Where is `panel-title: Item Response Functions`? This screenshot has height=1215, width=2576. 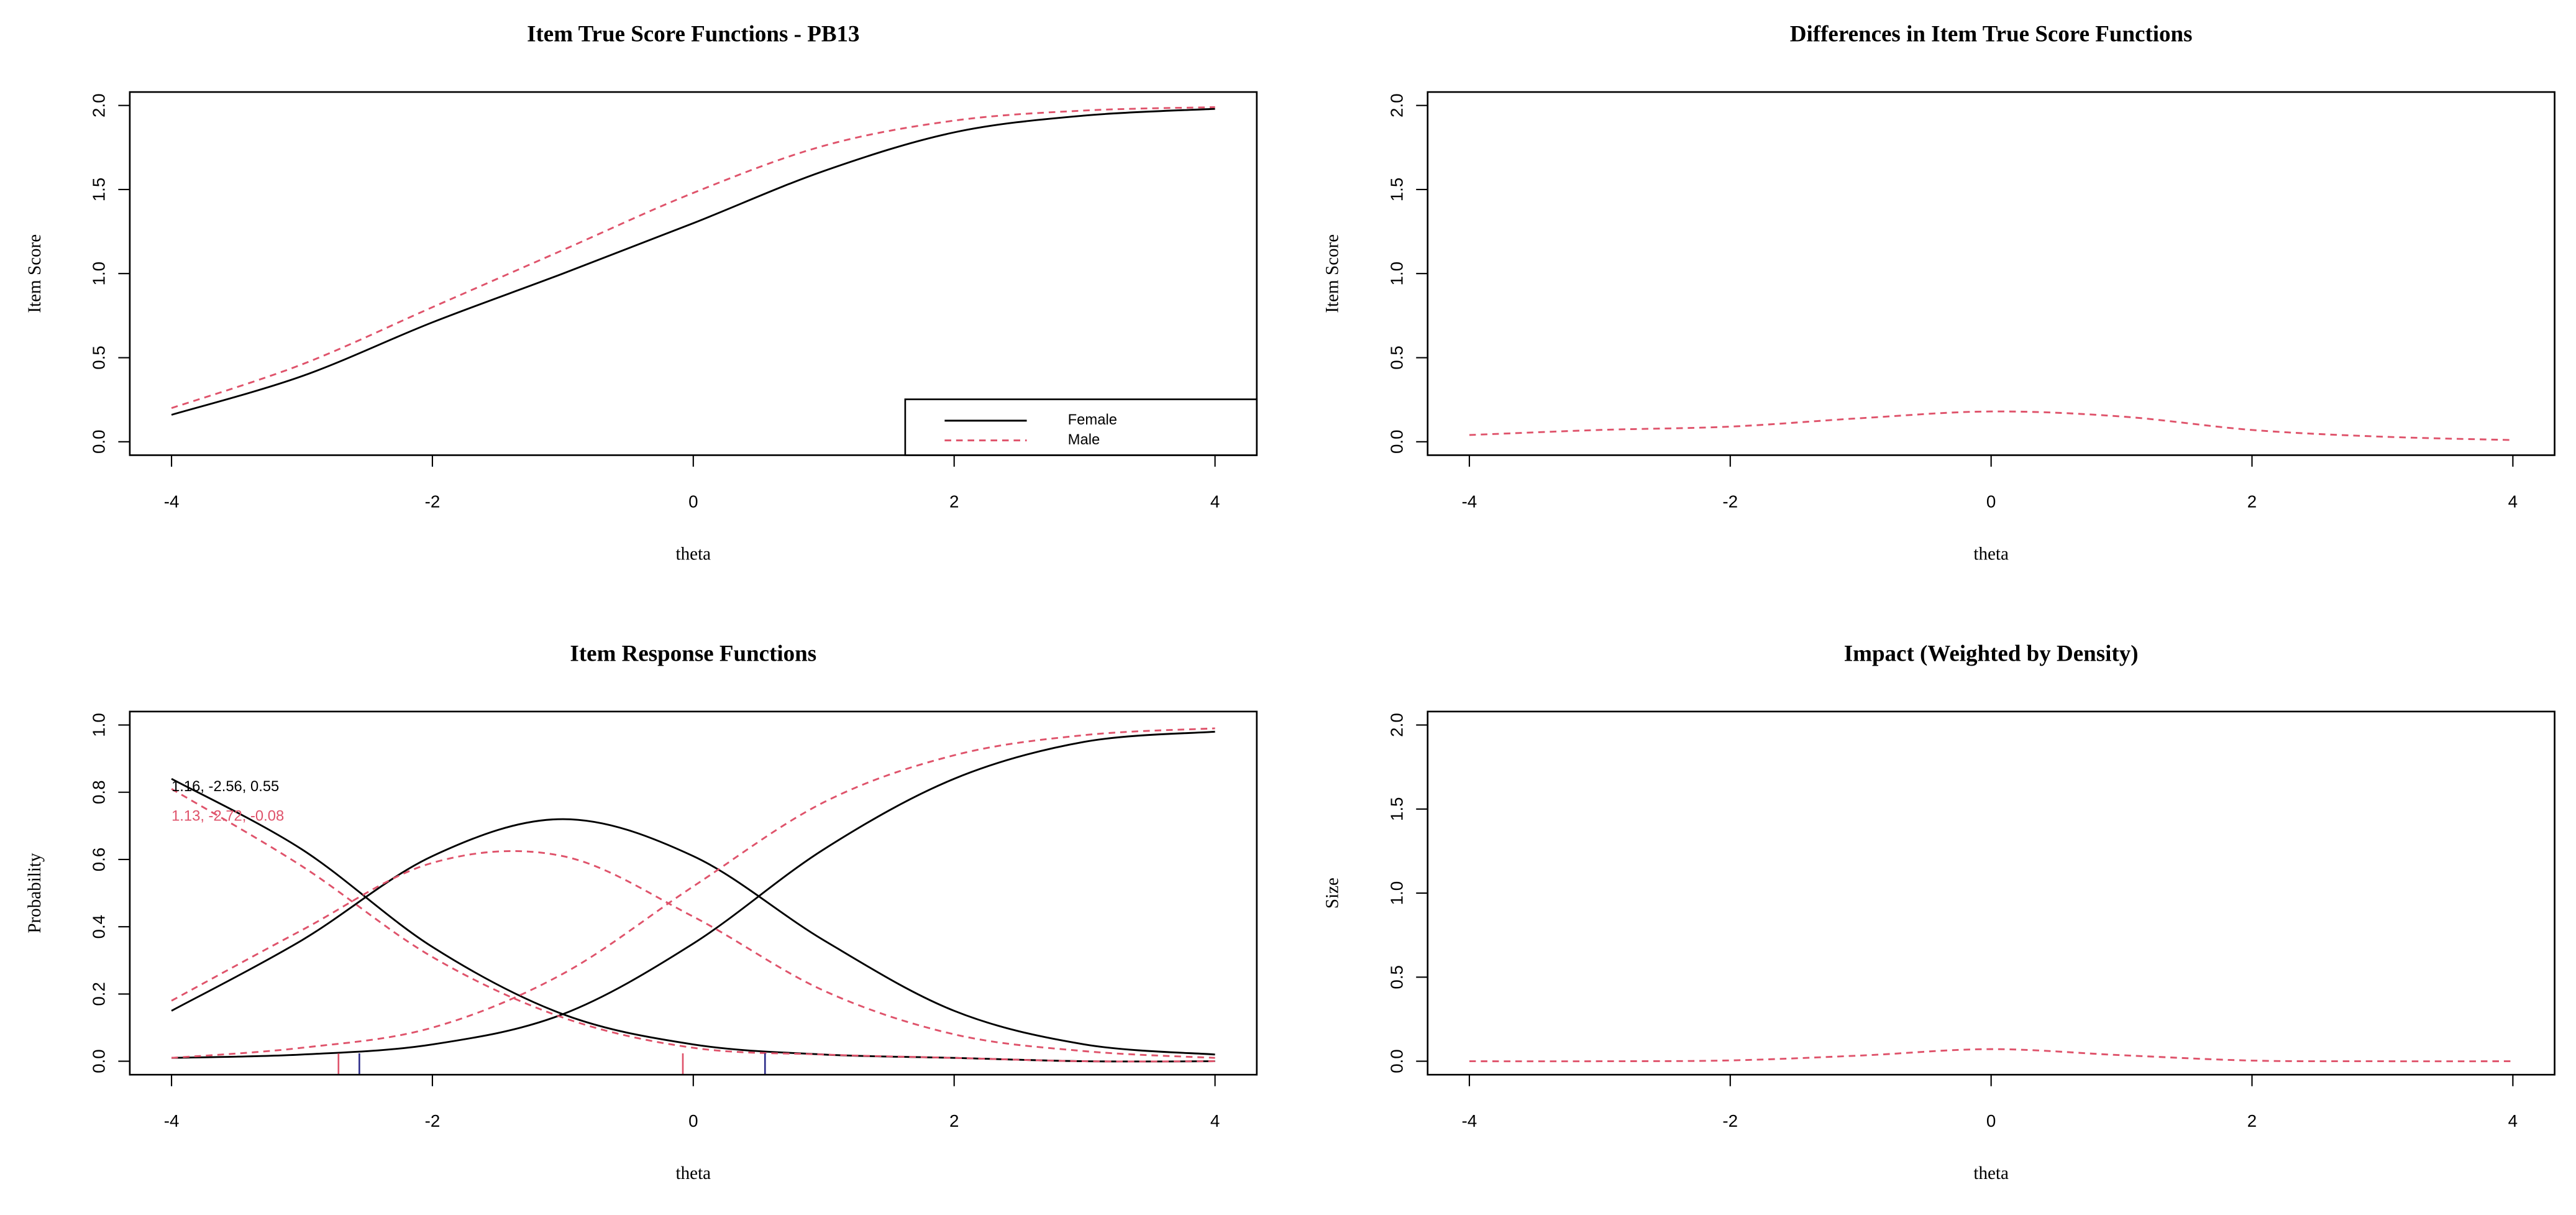 panel-title: Item Response Functions is located at coordinates (693, 653).